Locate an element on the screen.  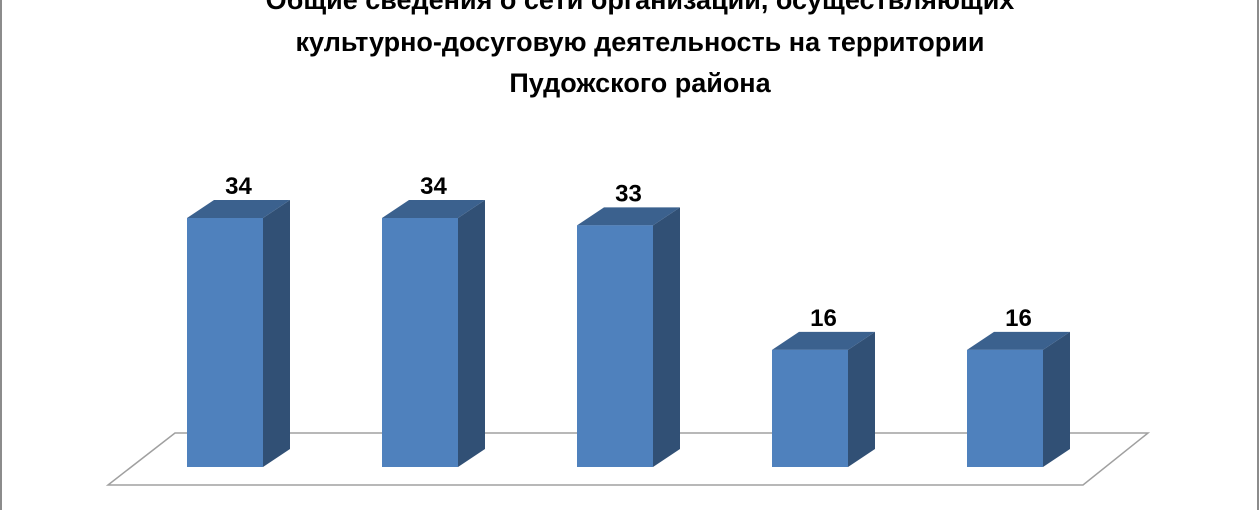
chart-title: Пудожского района is located at coordinates (640, 83).